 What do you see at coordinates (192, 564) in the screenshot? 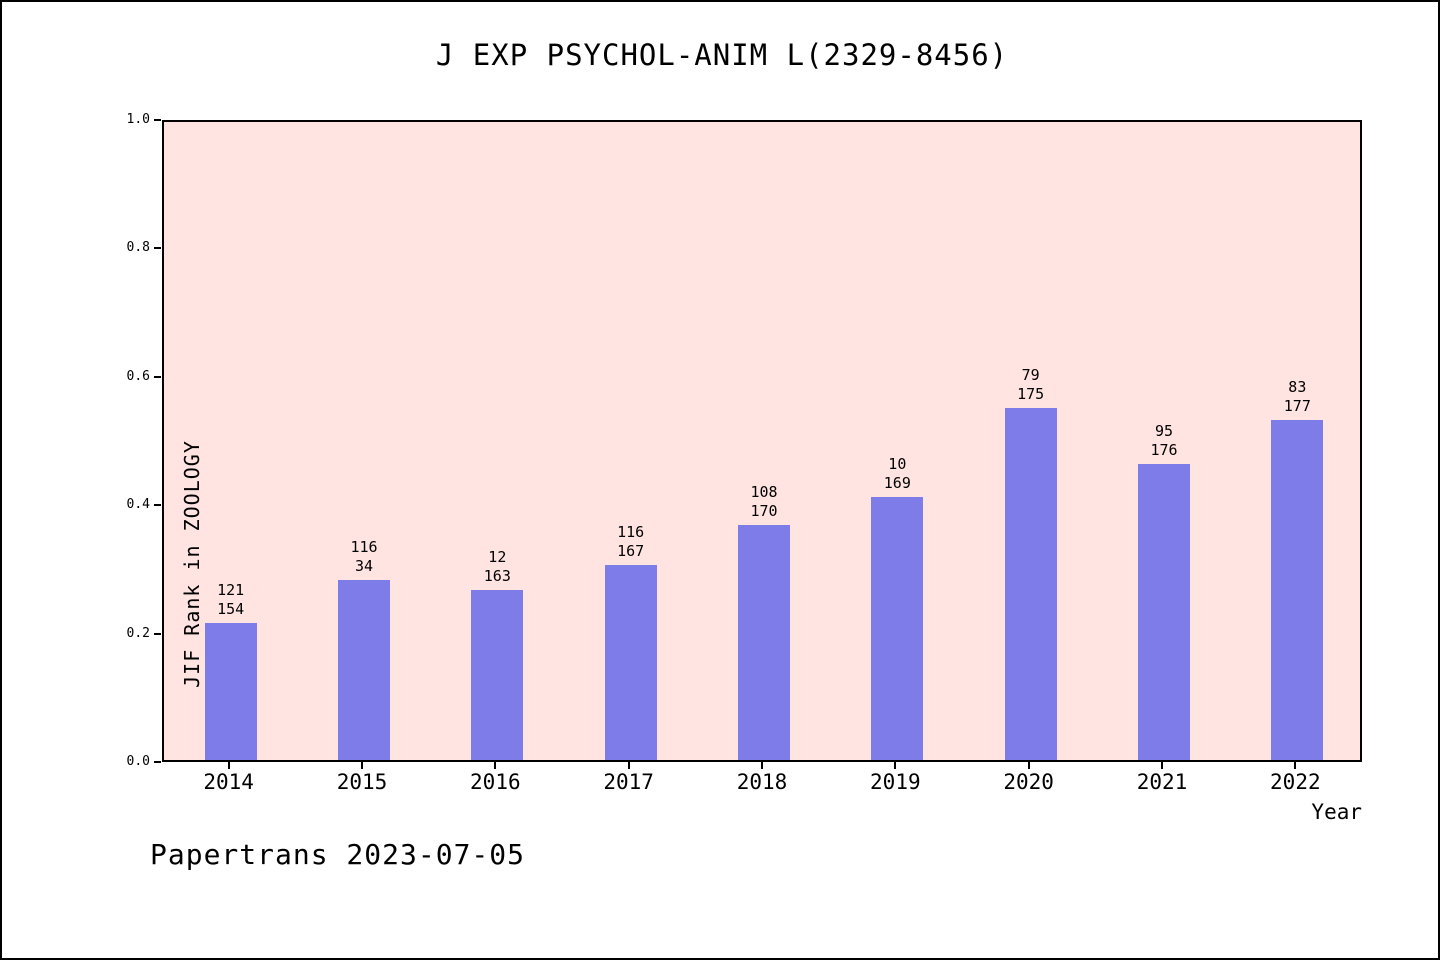
I see `y-axis-label: JIF Rank in ZOOLOGY` at bounding box center [192, 564].